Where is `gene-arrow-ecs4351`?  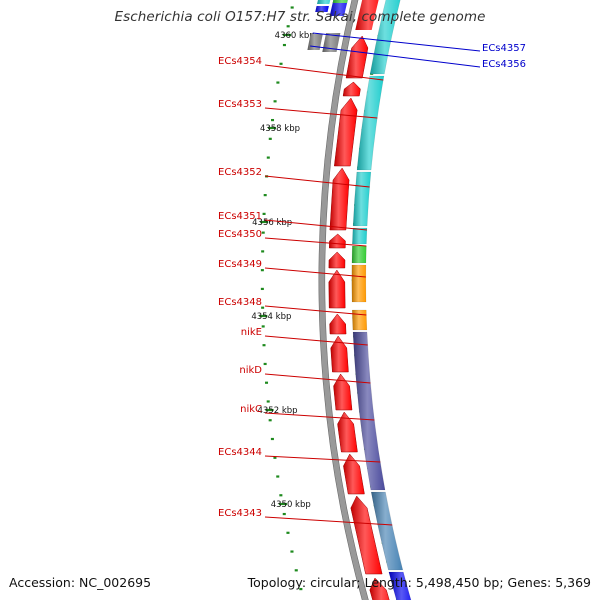
gene-arrow-ecs4351 is located at coordinates (337, 241).